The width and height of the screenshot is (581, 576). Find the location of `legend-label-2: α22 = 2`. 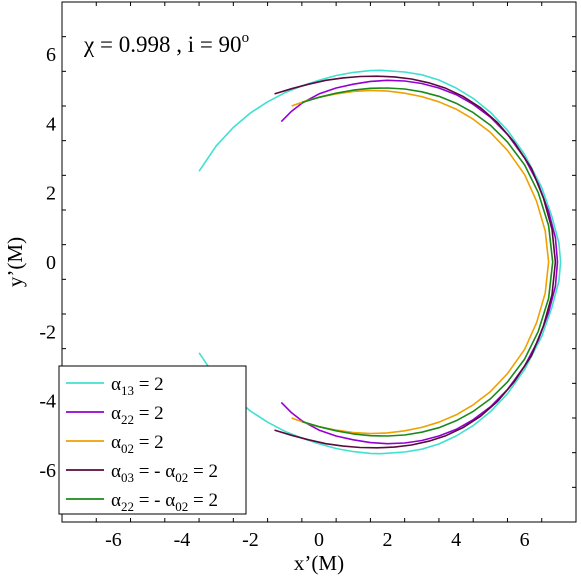

legend-label-2: α22 = 2 is located at coordinates (137, 415).